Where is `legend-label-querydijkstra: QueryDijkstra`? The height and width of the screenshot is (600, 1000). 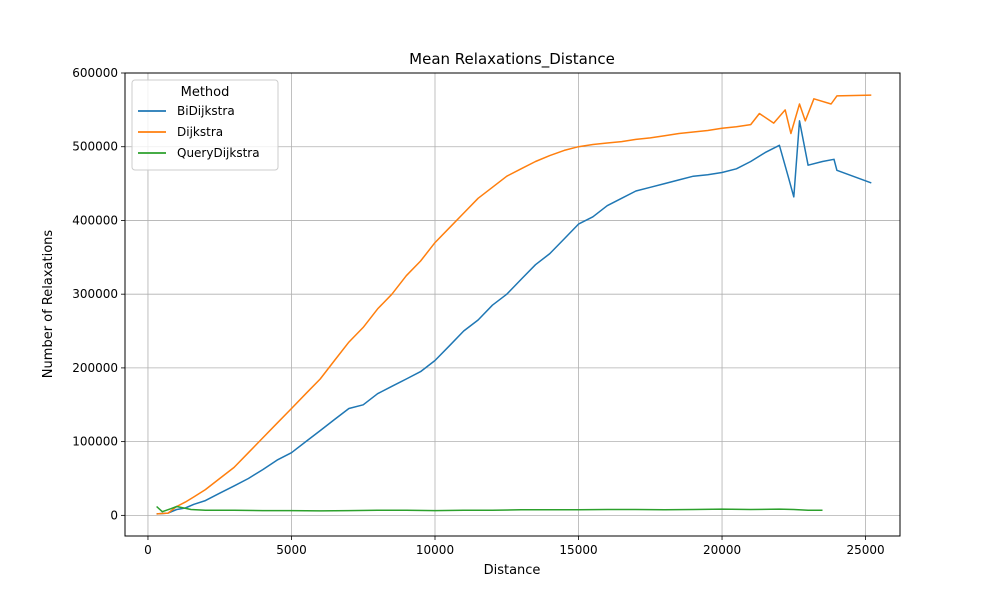 legend-label-querydijkstra: QueryDijkstra is located at coordinates (218, 153).